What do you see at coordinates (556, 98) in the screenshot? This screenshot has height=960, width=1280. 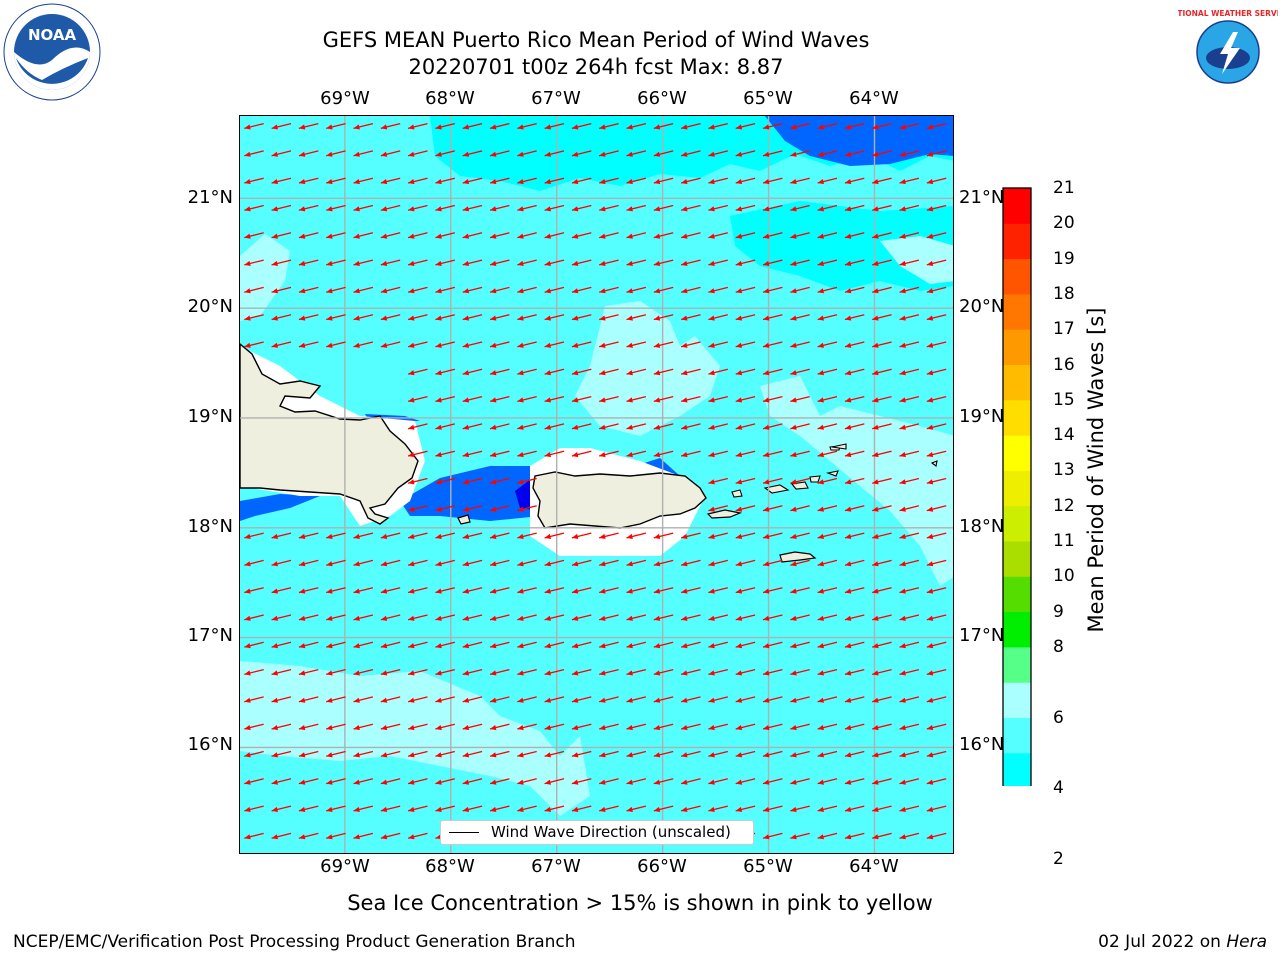 I see `lon-tick-top: 67°W` at bounding box center [556, 98].